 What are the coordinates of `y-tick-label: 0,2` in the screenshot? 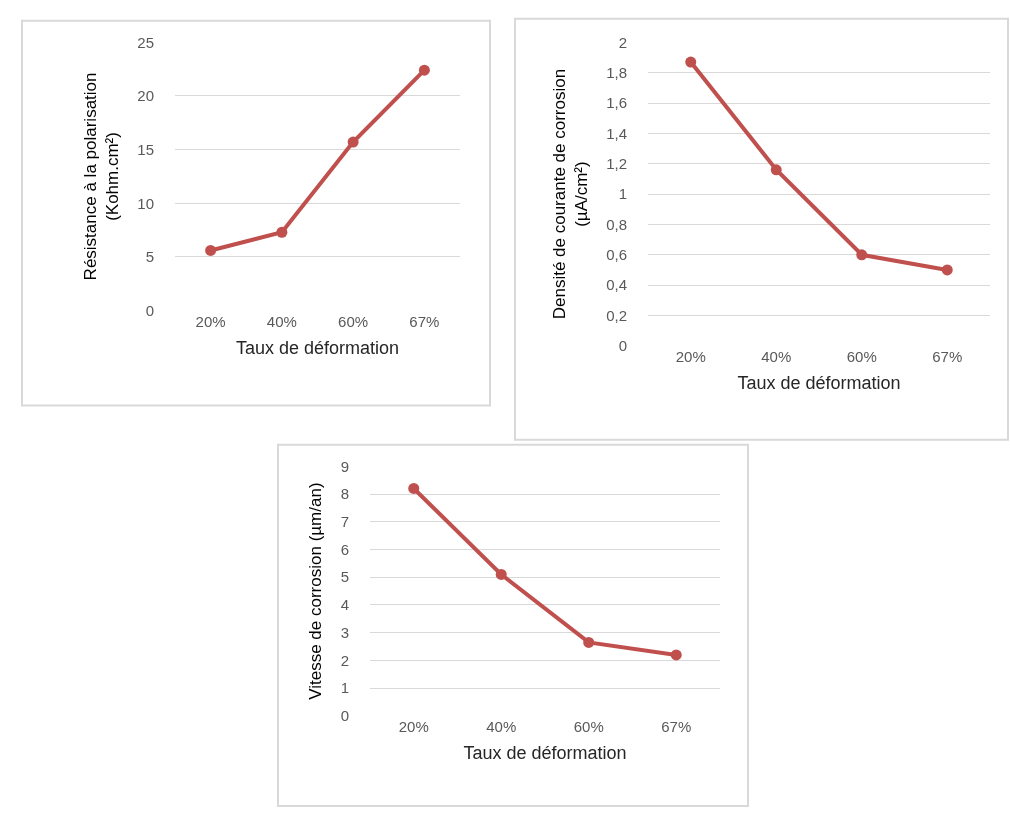 It's located at (616, 315).